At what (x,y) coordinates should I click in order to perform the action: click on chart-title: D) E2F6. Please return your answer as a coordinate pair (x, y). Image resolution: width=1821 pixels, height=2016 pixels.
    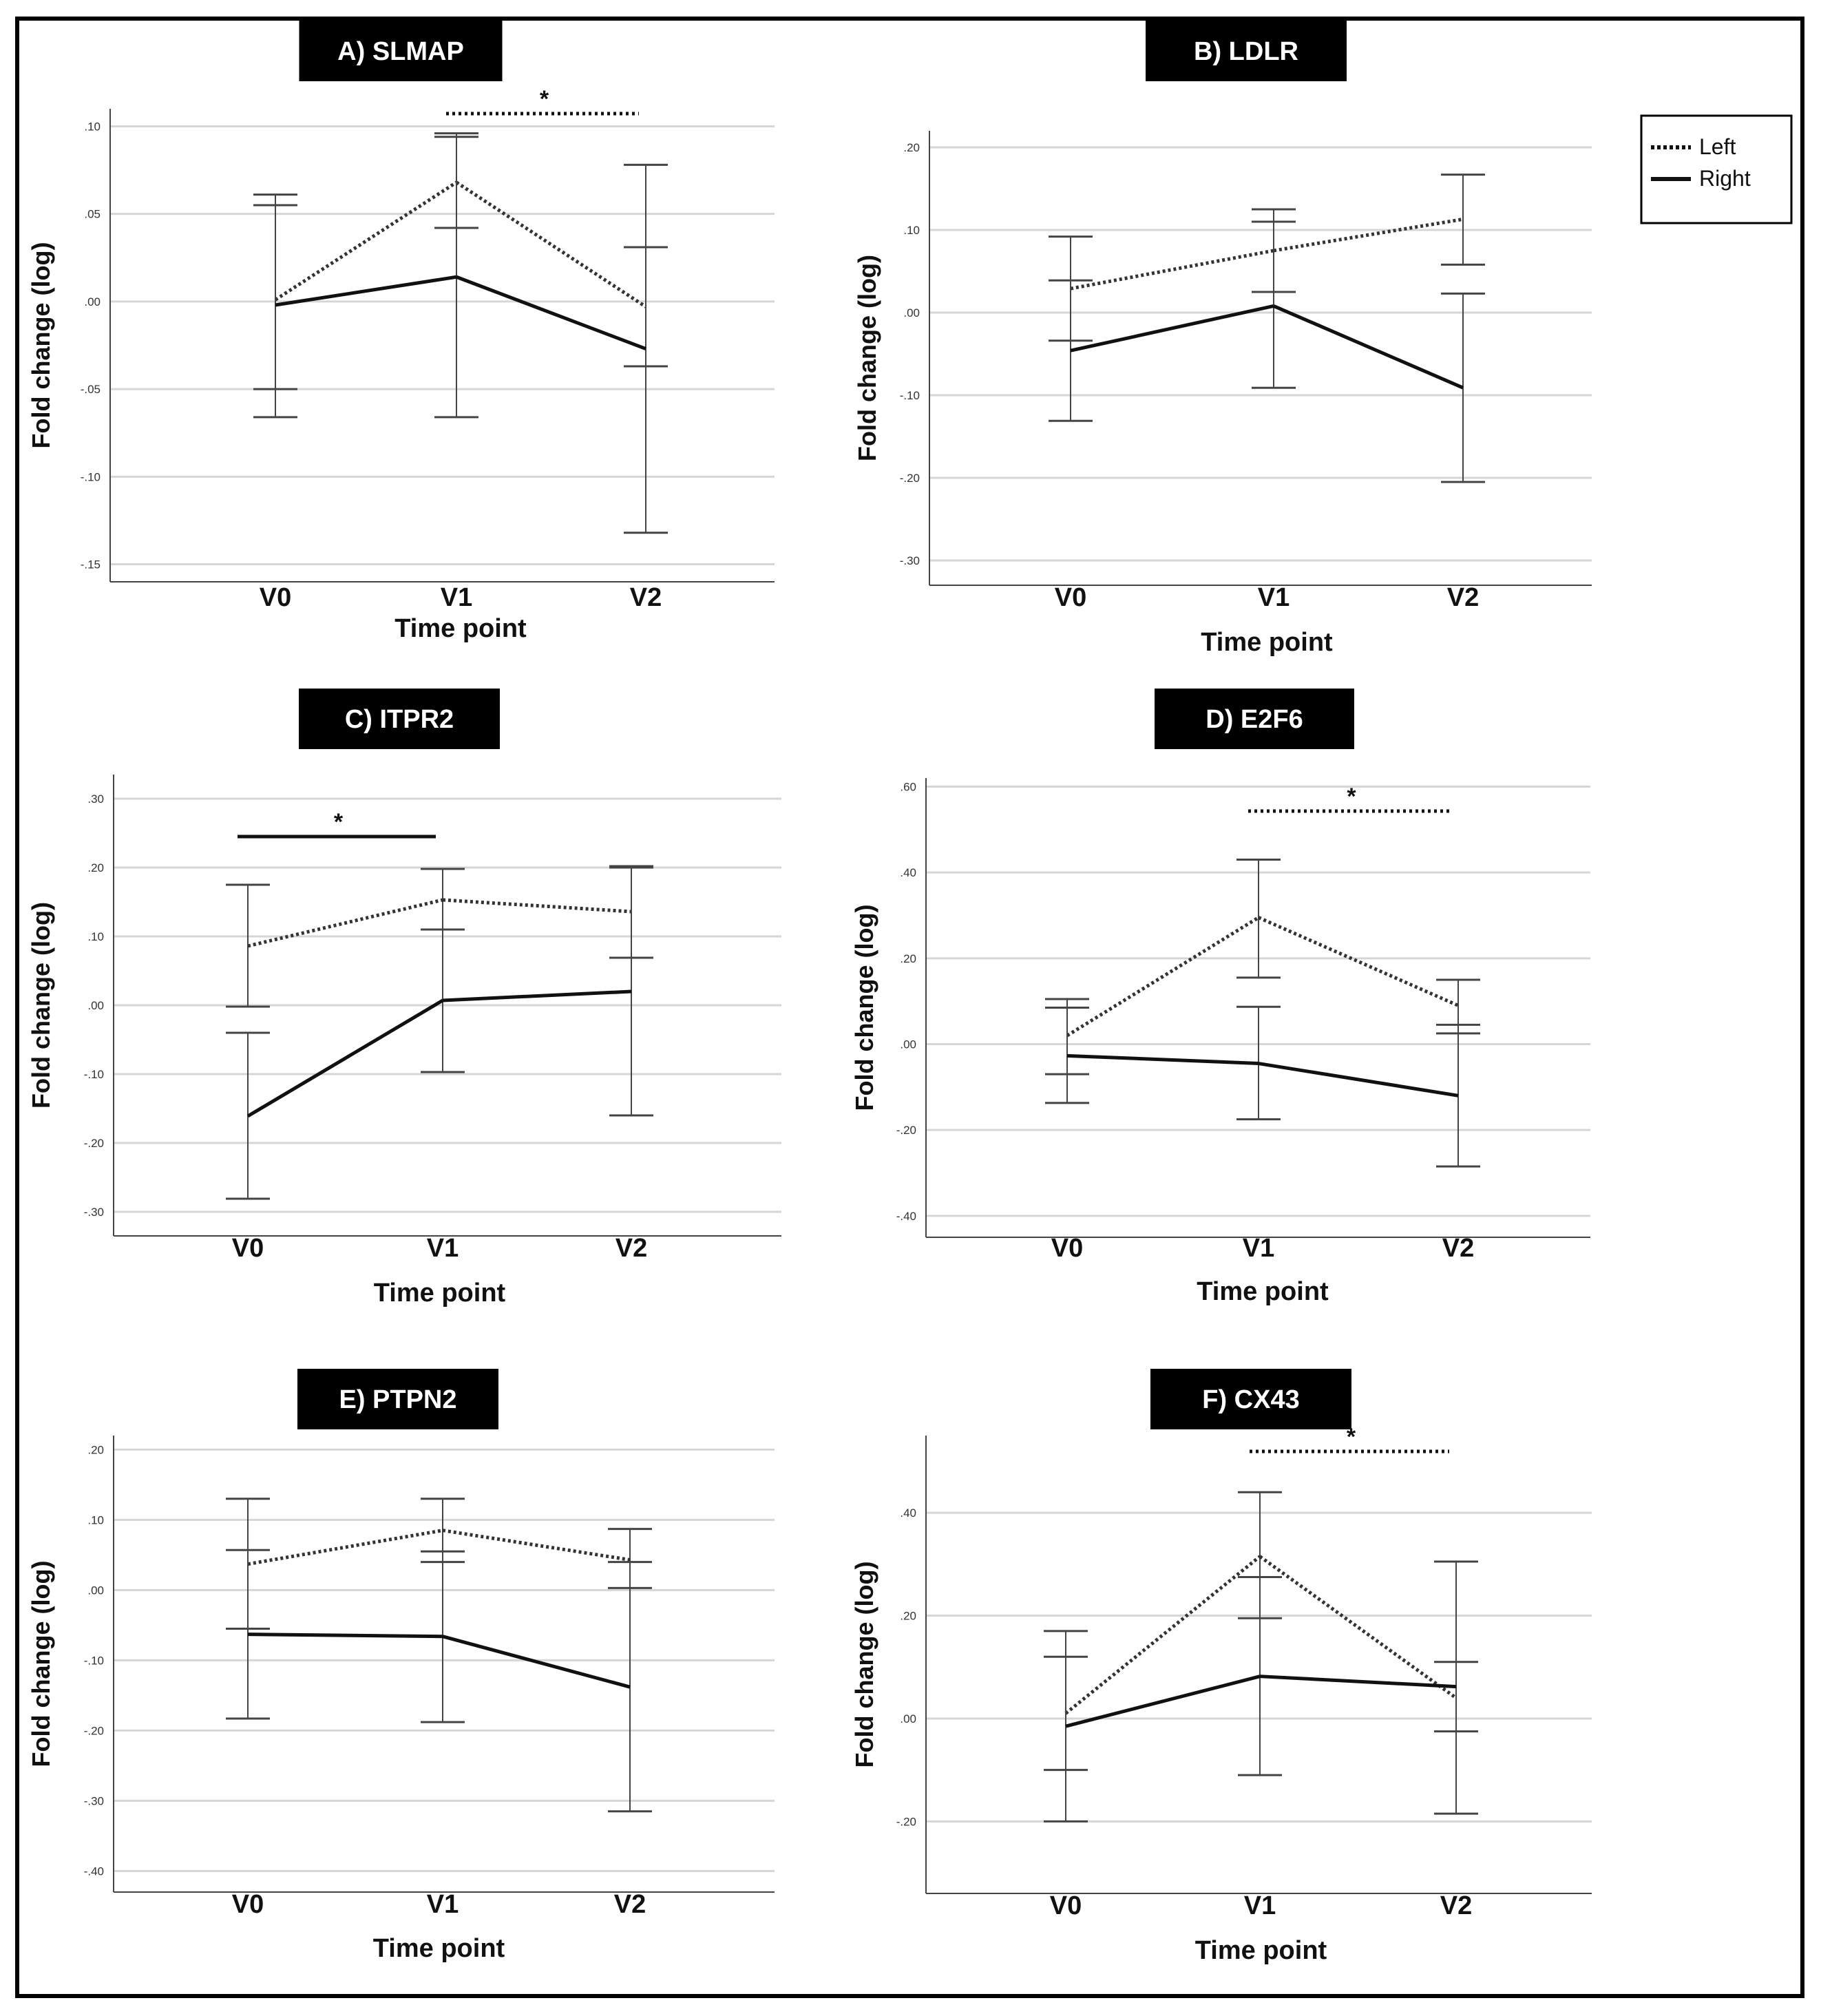
    Looking at the image, I should click on (1254, 719).